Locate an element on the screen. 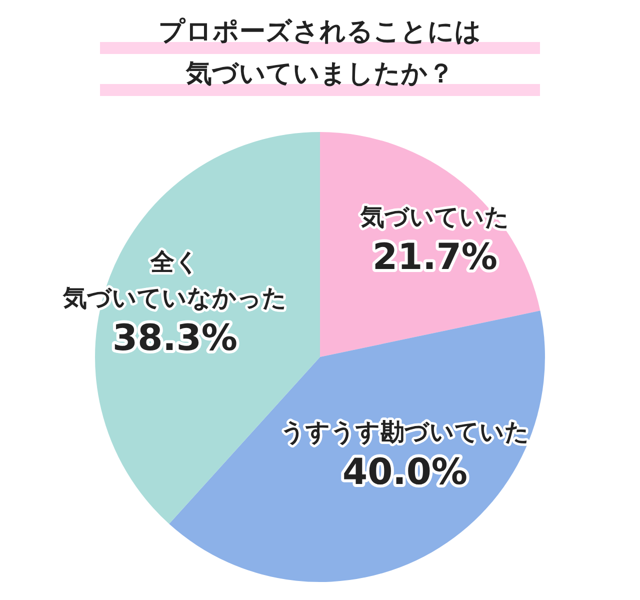 The image size is (640, 600). title: プロポーズされることには気づいていましたか？ is located at coordinates (320, 56).